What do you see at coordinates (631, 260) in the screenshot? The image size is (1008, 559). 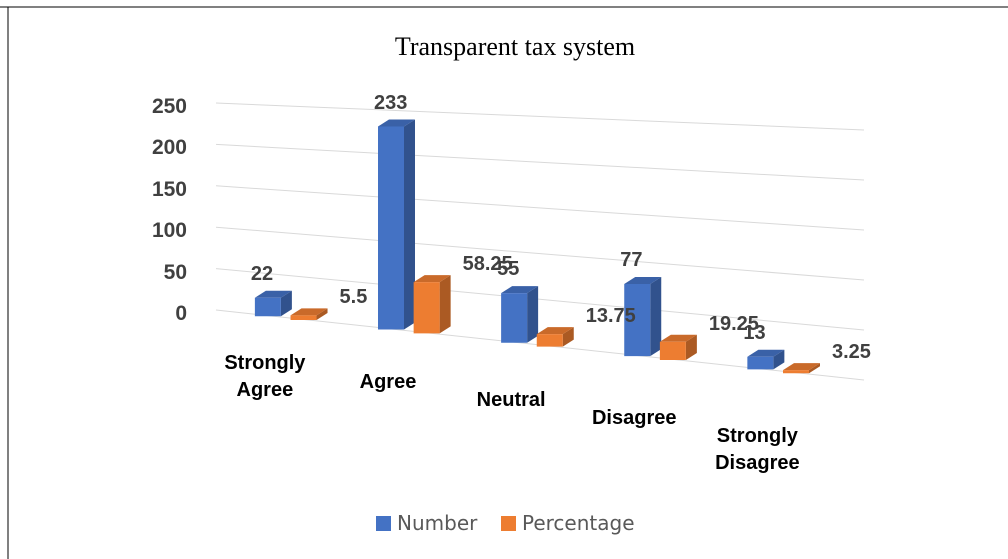 I see `data-label: 77` at bounding box center [631, 260].